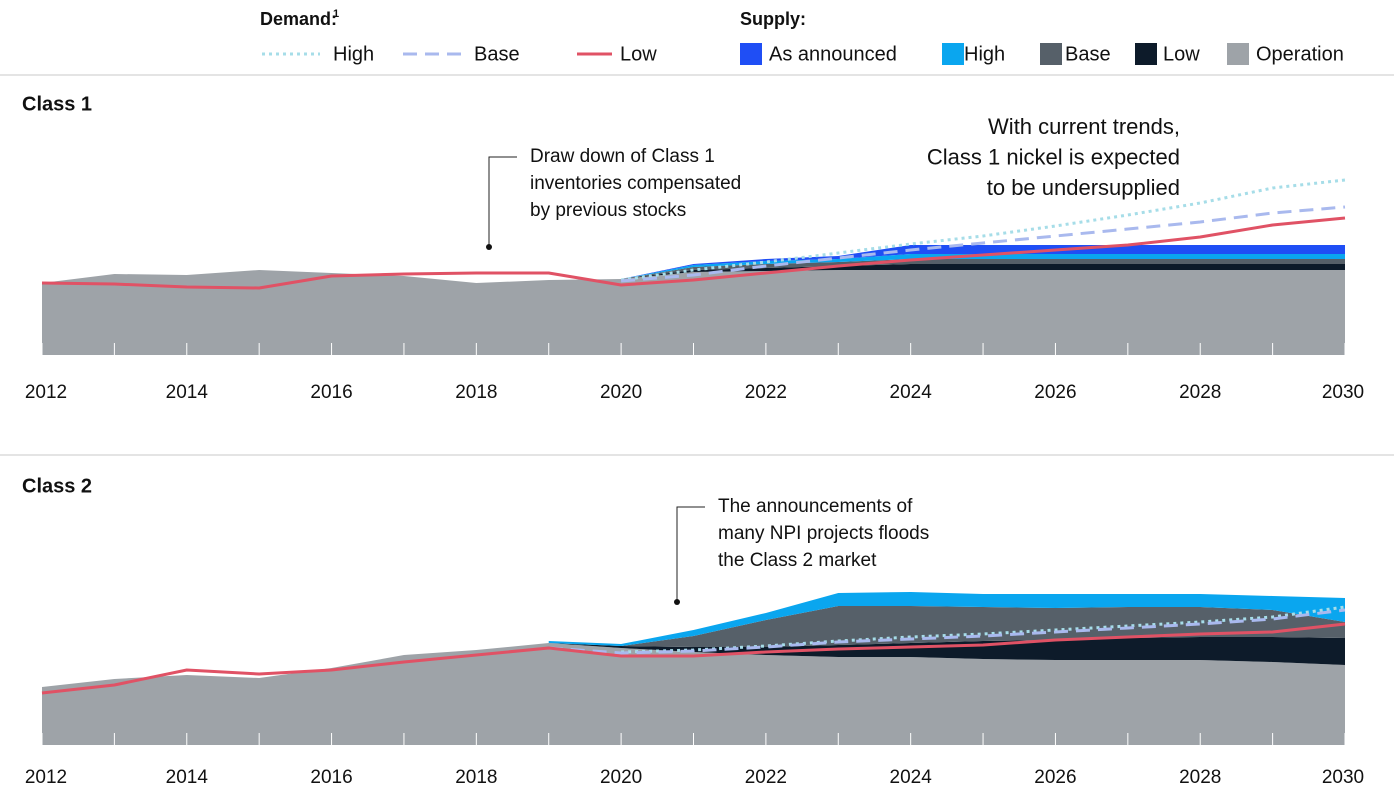 The height and width of the screenshot is (793, 1394). What do you see at coordinates (1300, 54) in the screenshot?
I see `legend-label: Operation` at bounding box center [1300, 54].